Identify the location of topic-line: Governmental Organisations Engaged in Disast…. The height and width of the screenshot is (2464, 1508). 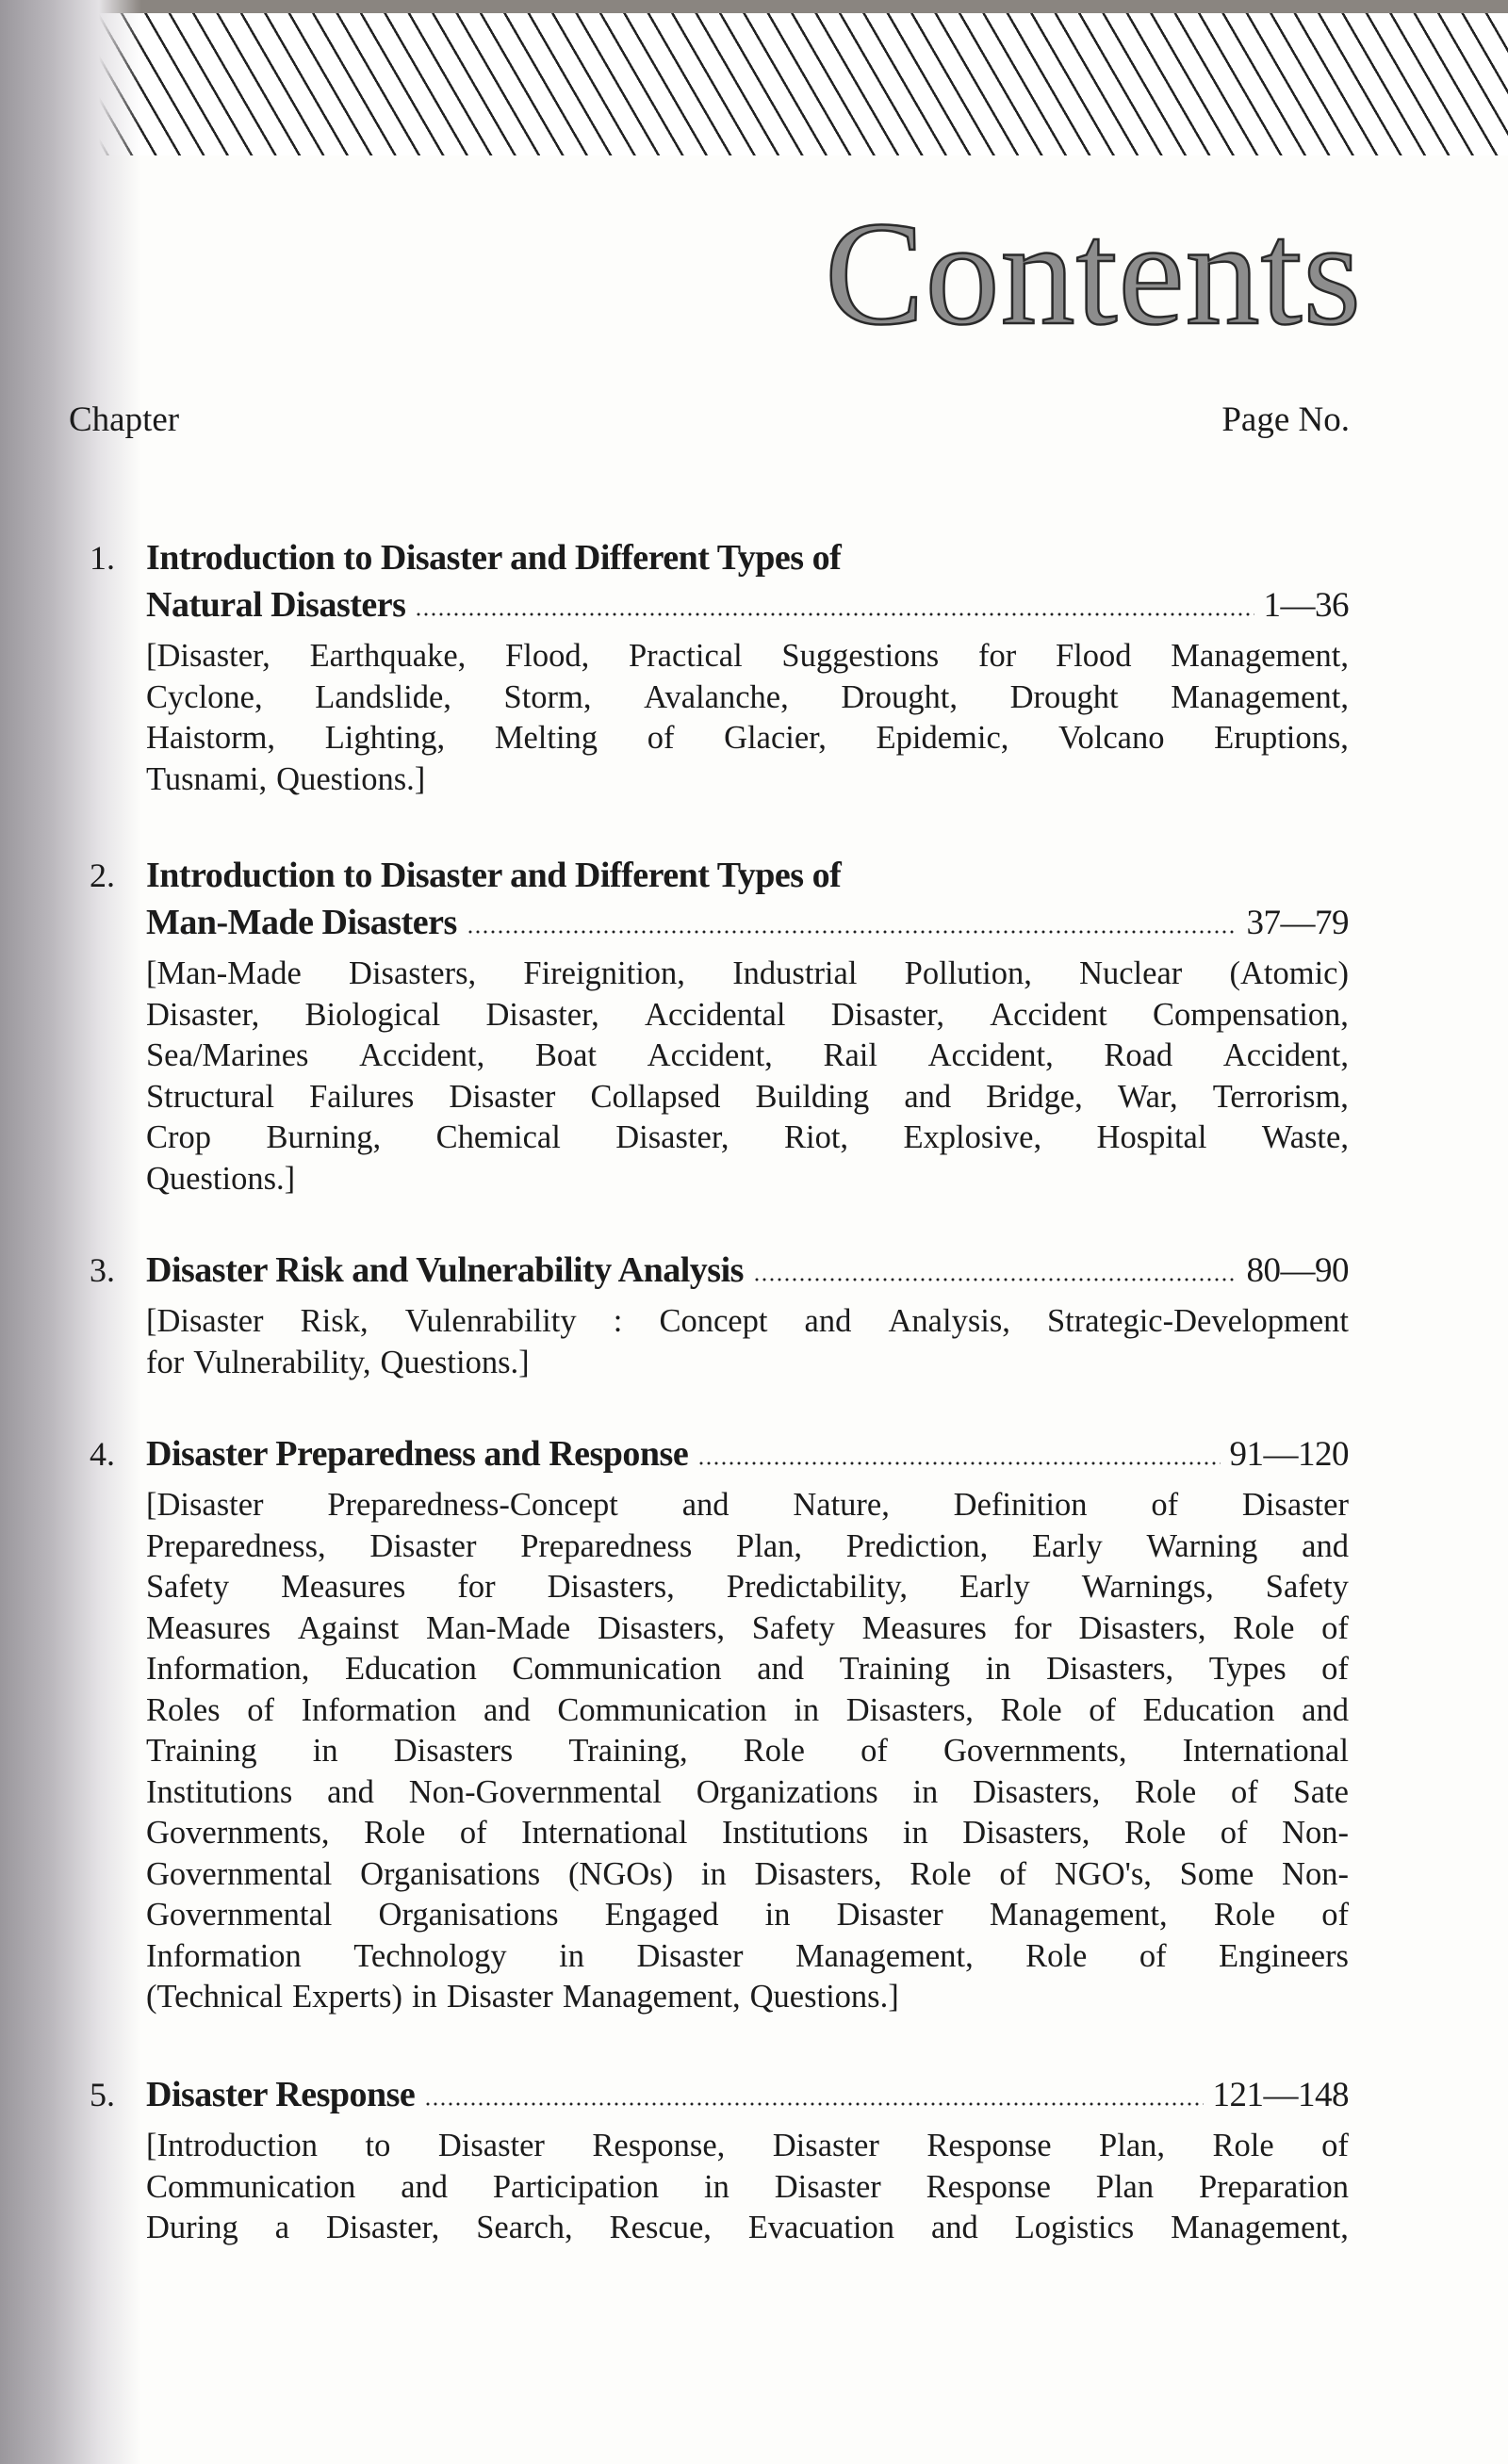
(747, 1915).